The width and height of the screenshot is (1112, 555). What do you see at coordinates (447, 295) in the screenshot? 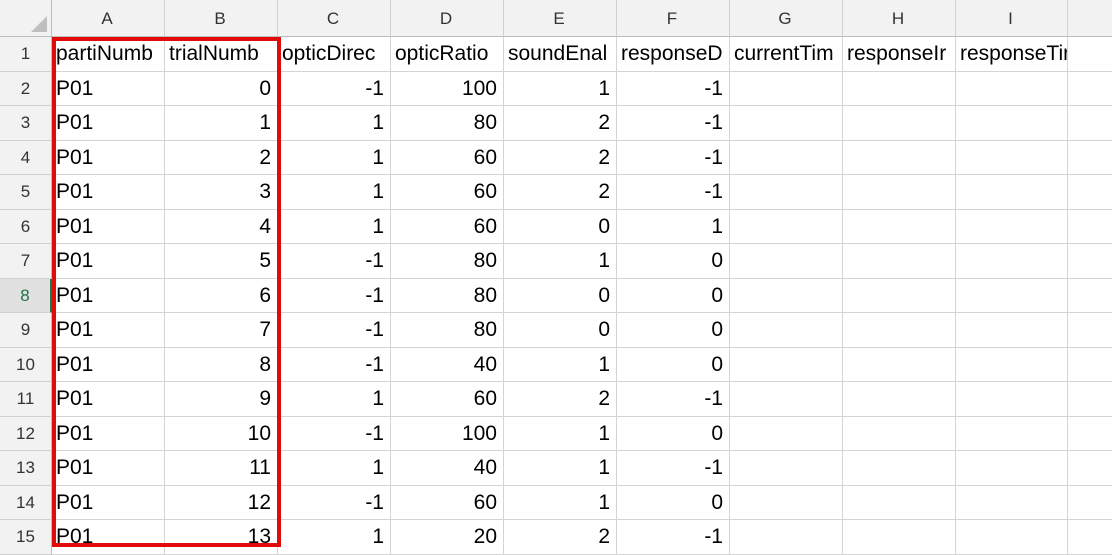
I see `data-cell-d8: 80` at bounding box center [447, 295].